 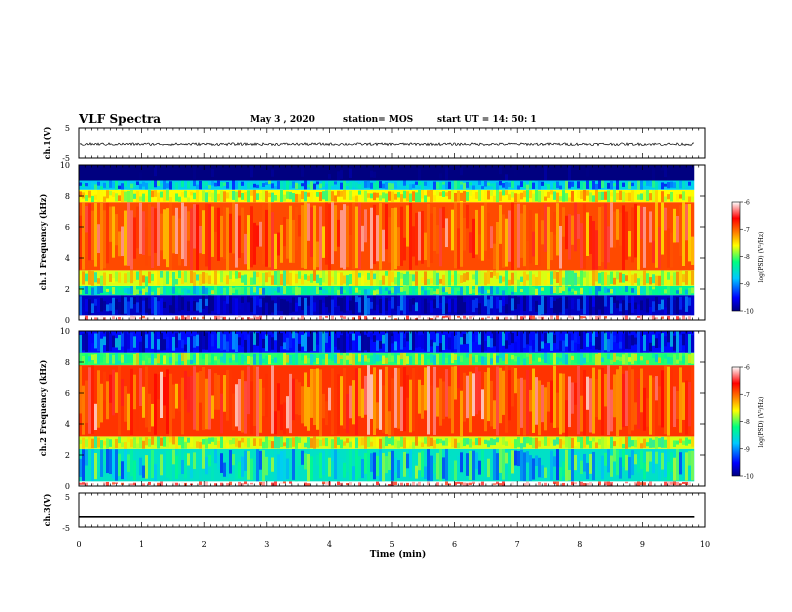 I want to click on ch2-colorbar-label: log(PSD) (V²/Hz), so click(x=761, y=422).